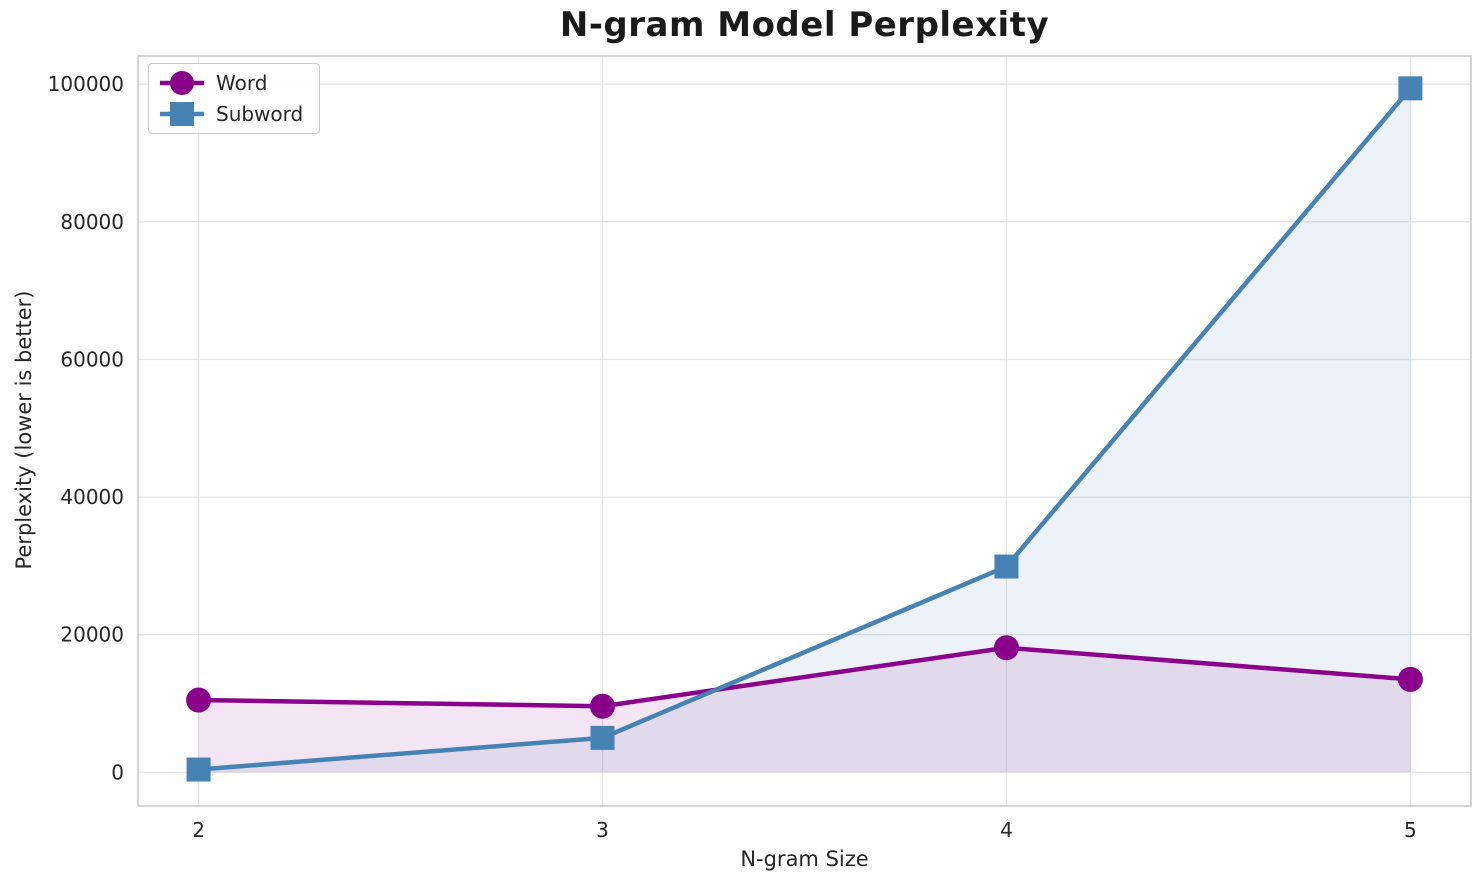  Describe the element at coordinates (1006, 830) in the screenshot. I see `x-tick-label: 4` at that location.